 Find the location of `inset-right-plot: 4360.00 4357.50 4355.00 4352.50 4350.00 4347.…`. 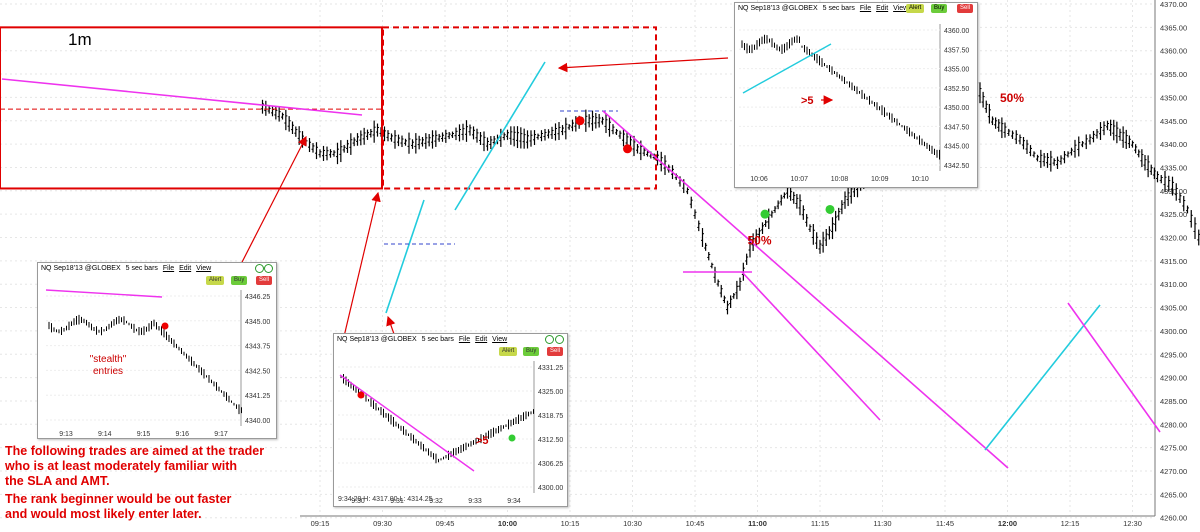

inset-right-plot: 4360.00 4357.50 4355.00 4352.50 4350.00 4347.… is located at coordinates (854, 103).